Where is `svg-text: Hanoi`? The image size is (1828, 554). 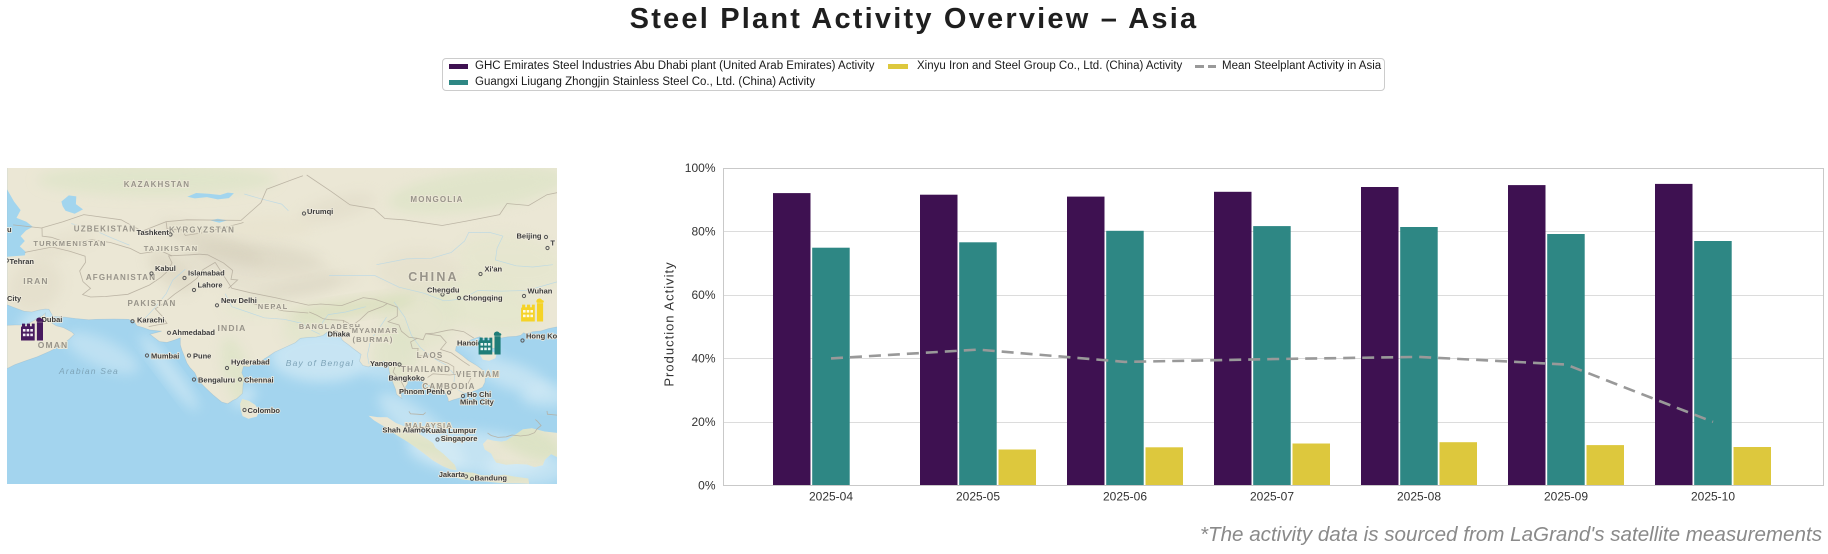 svg-text: Hanoi is located at coordinates (467, 343).